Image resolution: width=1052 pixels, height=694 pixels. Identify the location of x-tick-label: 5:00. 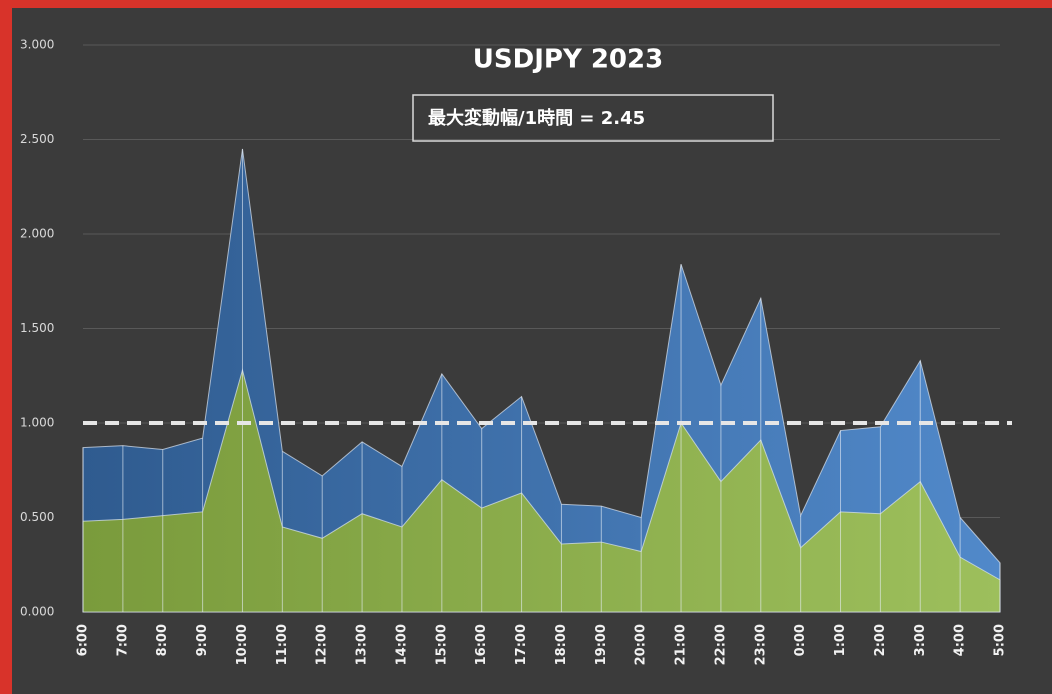
(1000, 640).